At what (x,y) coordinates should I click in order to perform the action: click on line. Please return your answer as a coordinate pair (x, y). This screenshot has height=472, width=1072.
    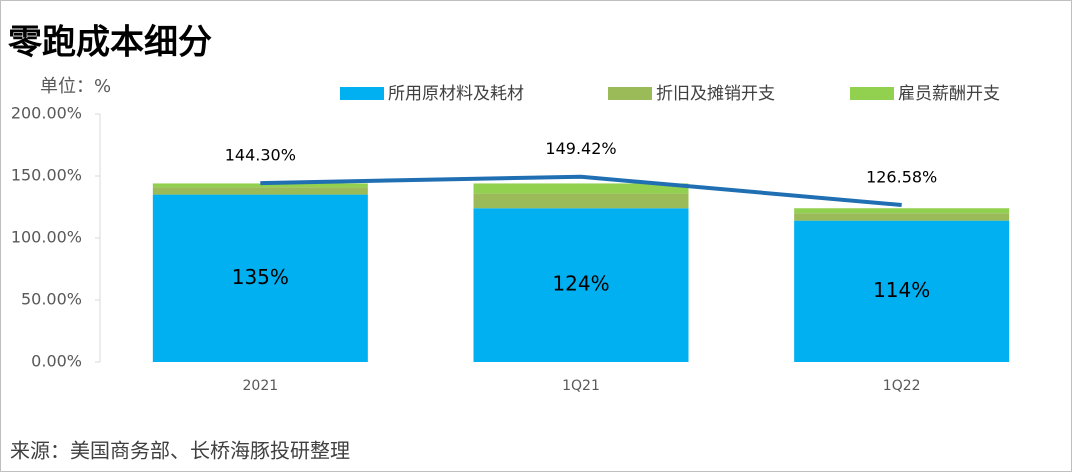
    Looking at the image, I should click on (581, 191).